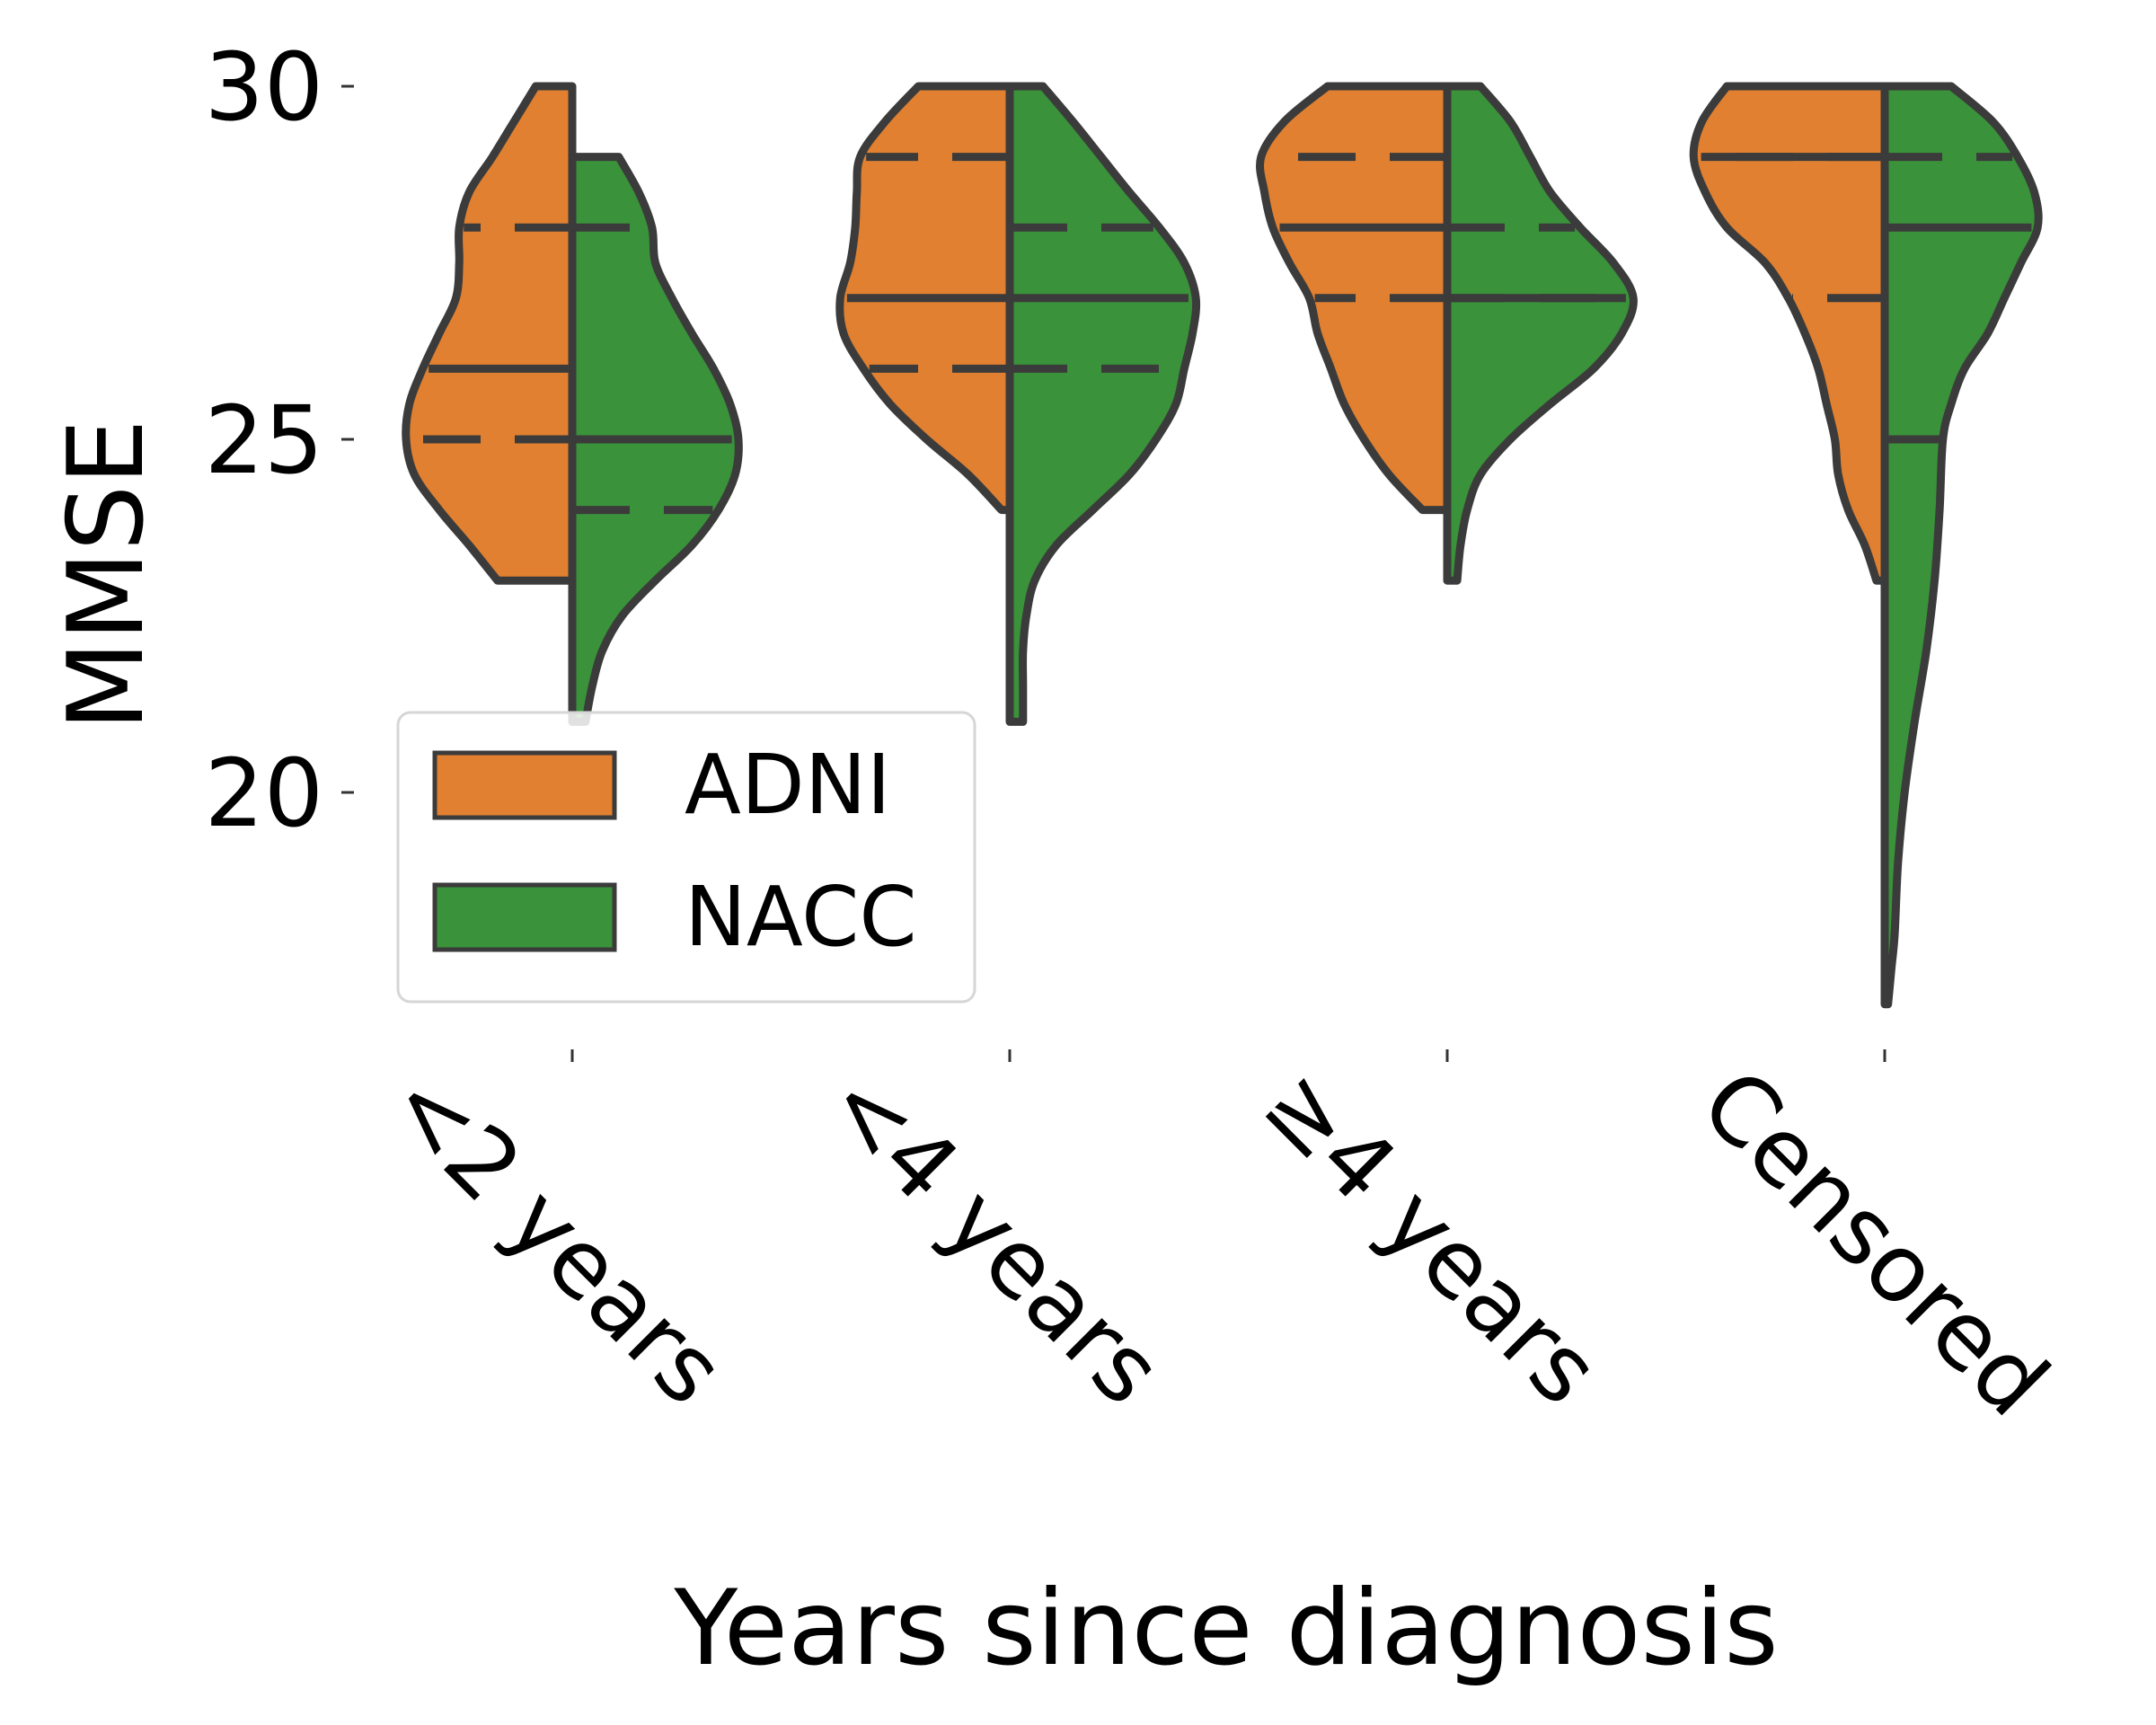  What do you see at coordinates (1874, 1242) in the screenshot?
I see `x-tick-label: Censored` at bounding box center [1874, 1242].